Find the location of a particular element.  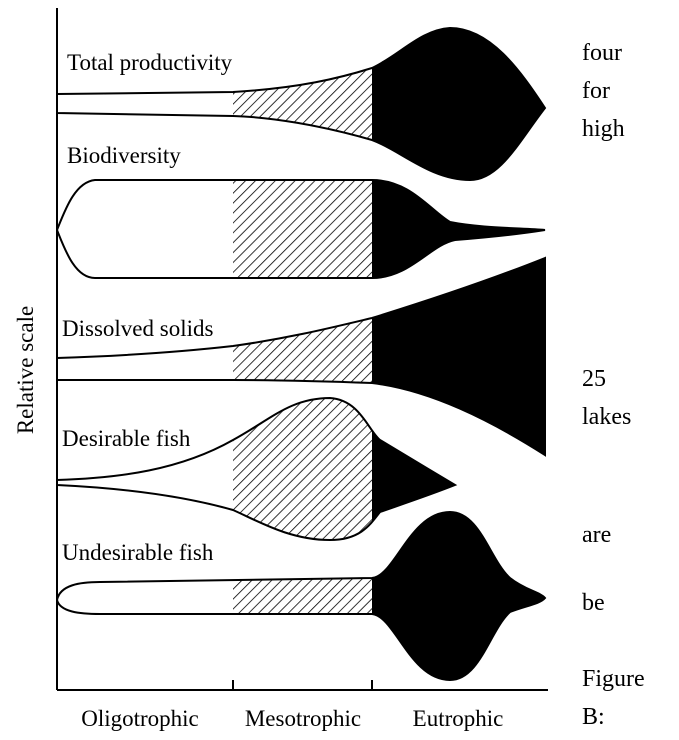

side-text: four is located at coordinates (602, 53).